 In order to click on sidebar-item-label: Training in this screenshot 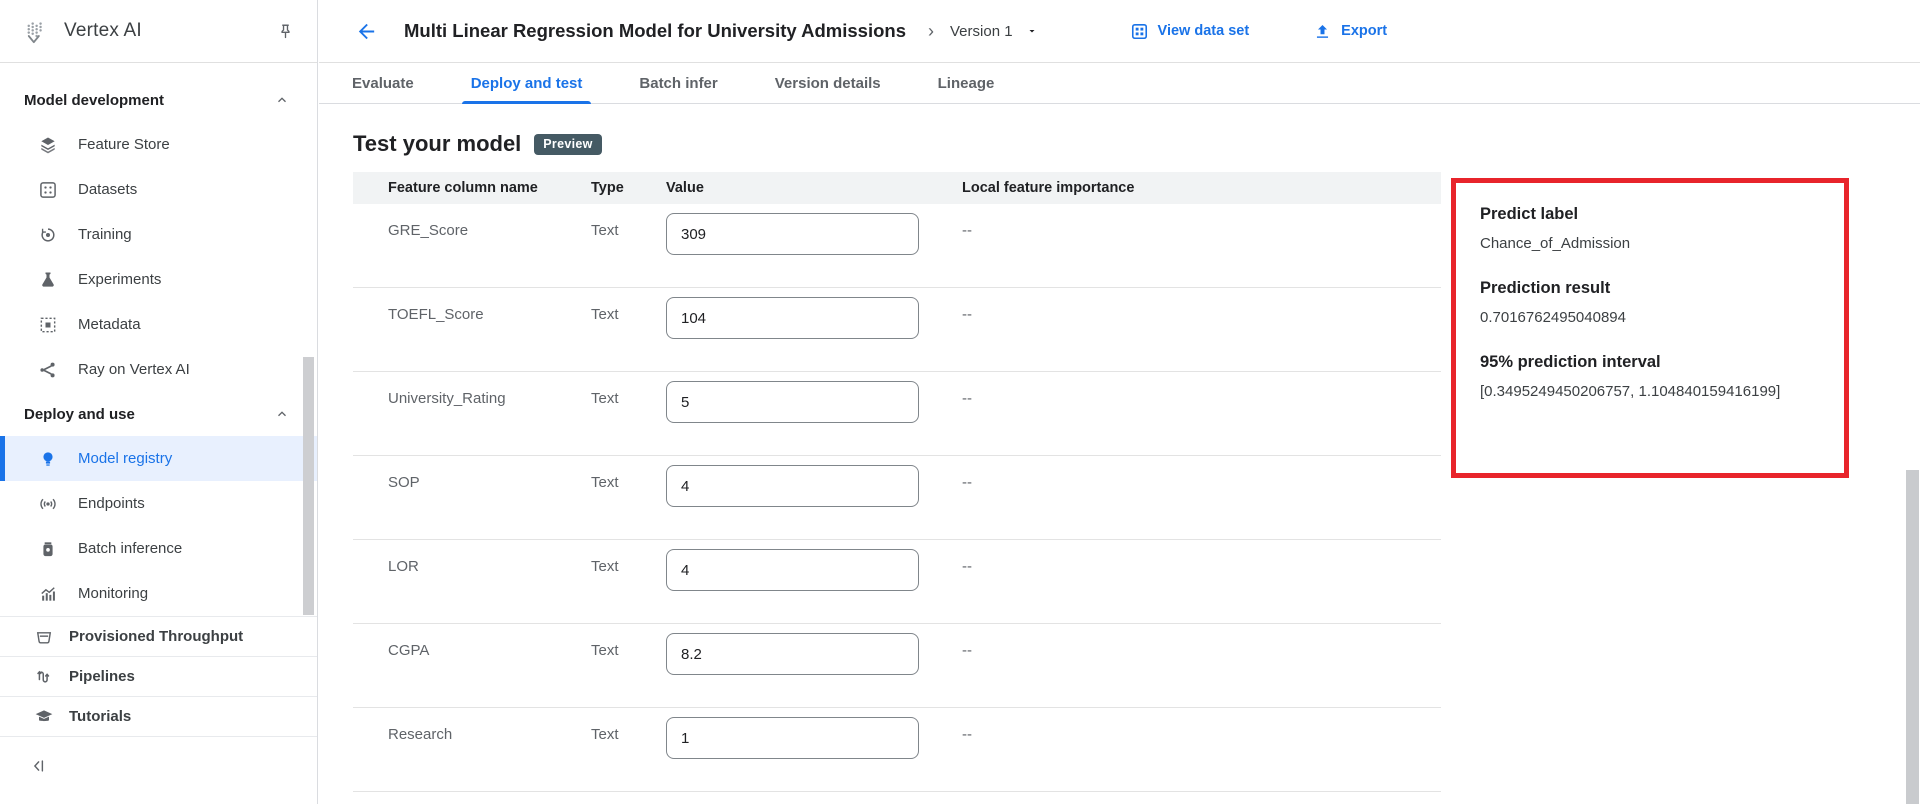, I will do `click(105, 234)`.